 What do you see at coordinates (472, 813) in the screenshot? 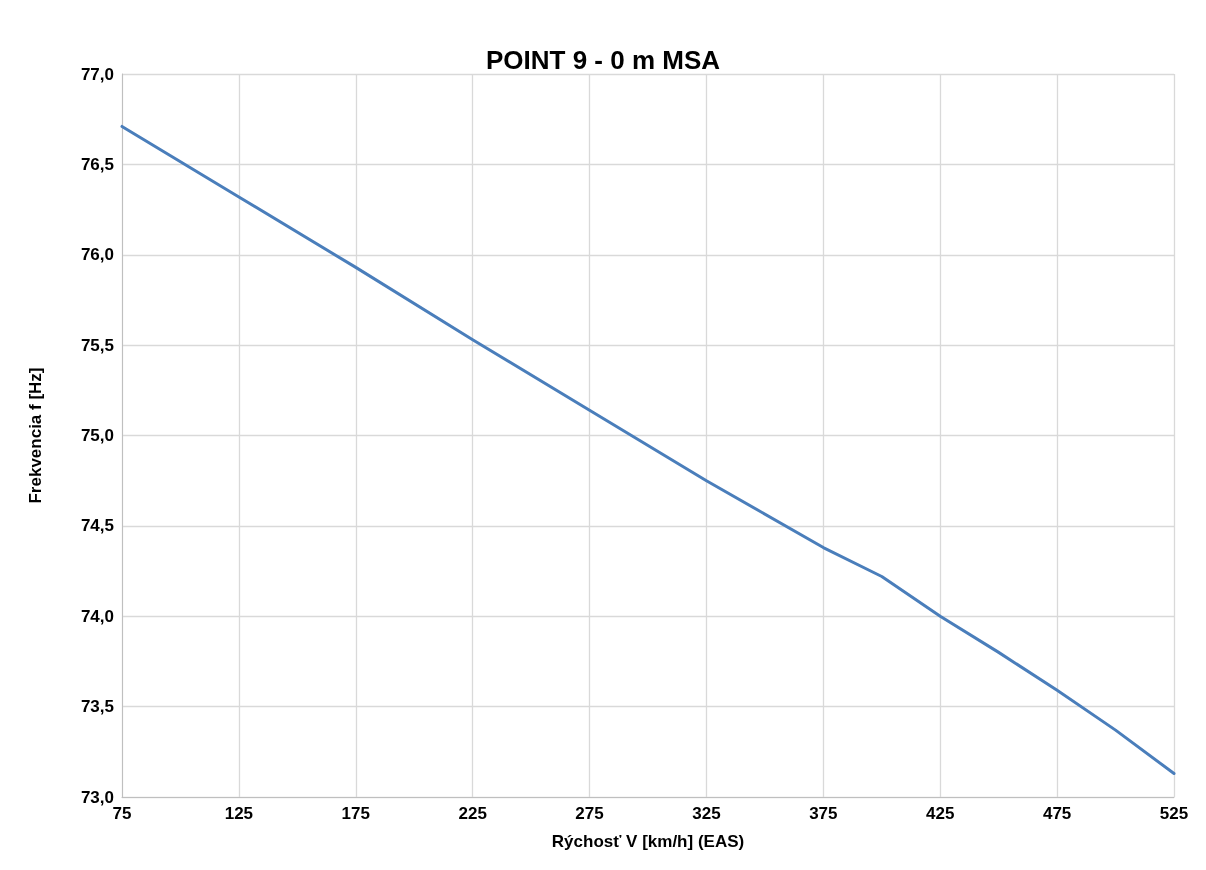
I see `x-tick-label: 225` at bounding box center [472, 813].